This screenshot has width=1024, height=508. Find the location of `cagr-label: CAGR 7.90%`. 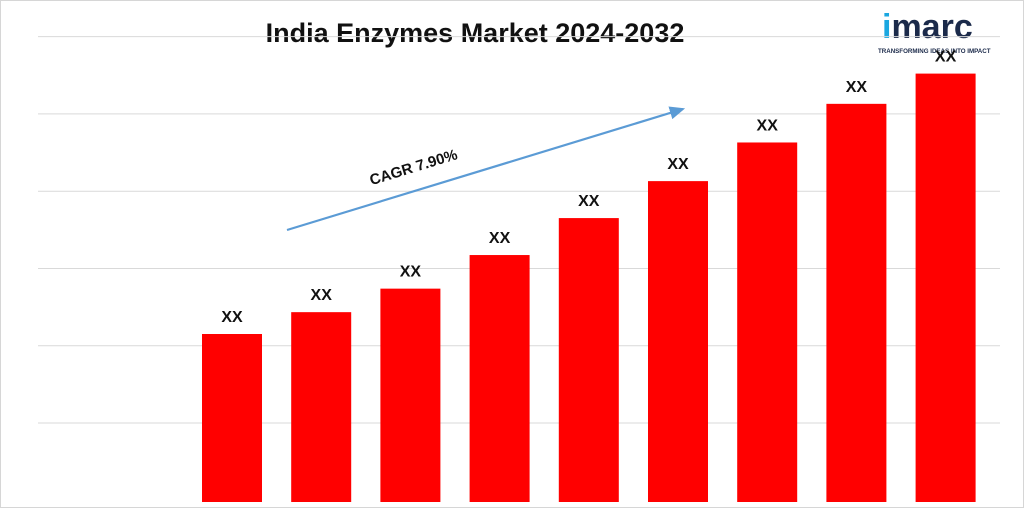

cagr-label: CAGR 7.90% is located at coordinates (414, 167).